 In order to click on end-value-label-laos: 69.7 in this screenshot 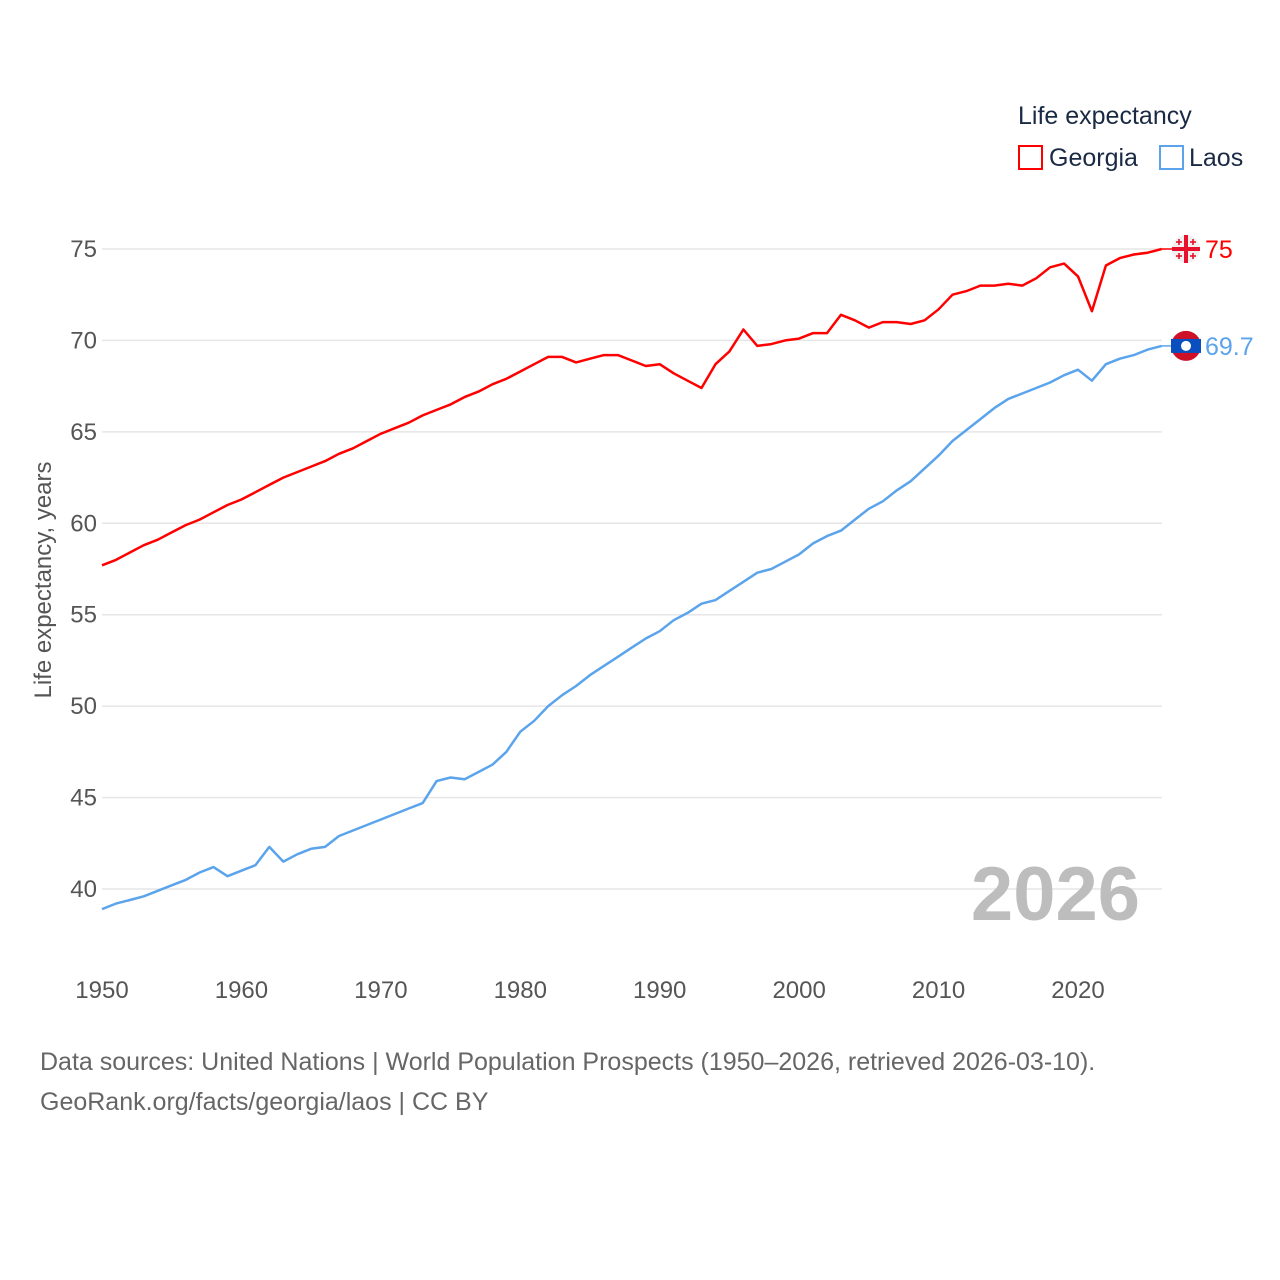, I will do `click(1229, 347)`.